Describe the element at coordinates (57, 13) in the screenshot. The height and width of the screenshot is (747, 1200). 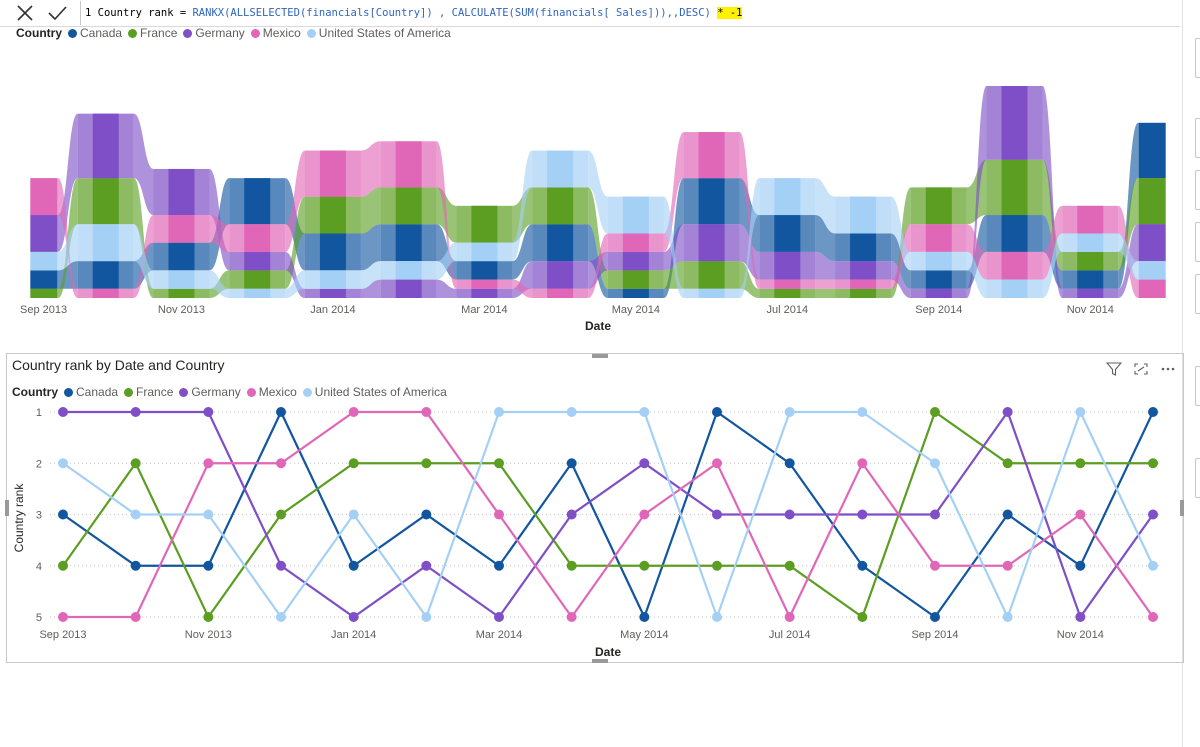
I see `check-icon` at that location.